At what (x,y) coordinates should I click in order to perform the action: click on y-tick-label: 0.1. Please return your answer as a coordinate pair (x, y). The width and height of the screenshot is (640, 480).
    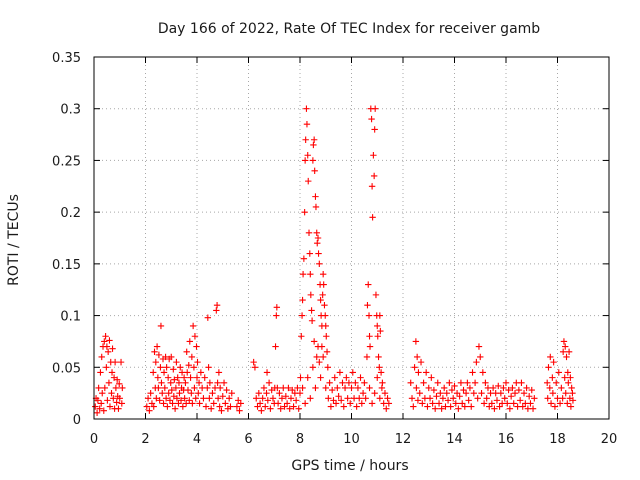
    Looking at the image, I should click on (70, 317).